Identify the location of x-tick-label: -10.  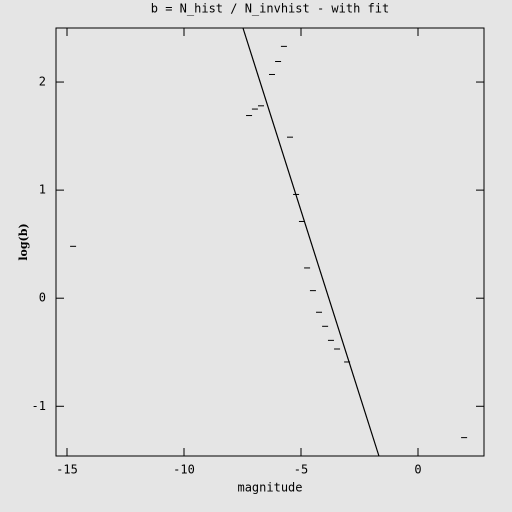
(184, 470).